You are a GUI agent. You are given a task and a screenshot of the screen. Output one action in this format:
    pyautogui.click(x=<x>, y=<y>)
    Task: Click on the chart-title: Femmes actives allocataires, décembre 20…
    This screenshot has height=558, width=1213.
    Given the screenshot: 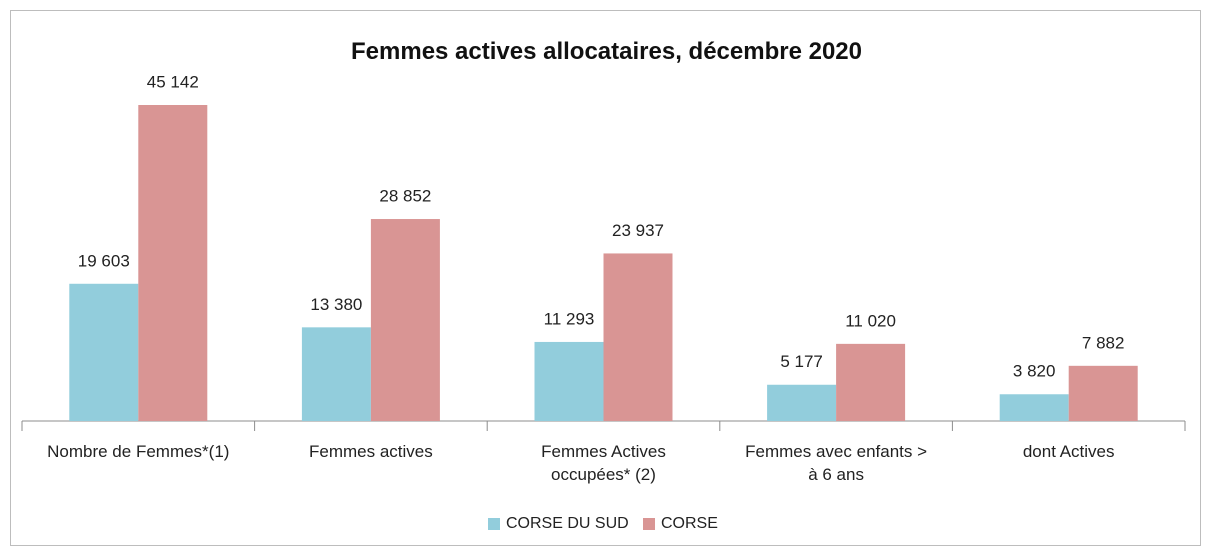 What is the action you would take?
    pyautogui.click(x=606, y=51)
    